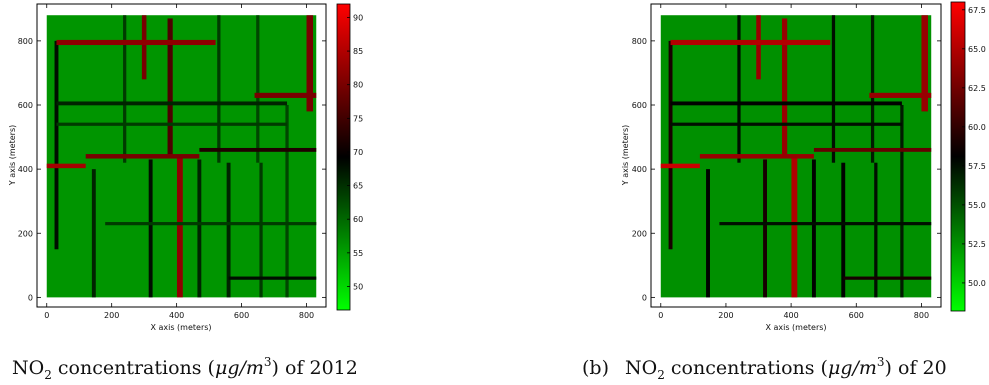  Describe the element at coordinates (315, 368) in the screenshot. I see `caption-a-tail: ) of 2012` at that location.